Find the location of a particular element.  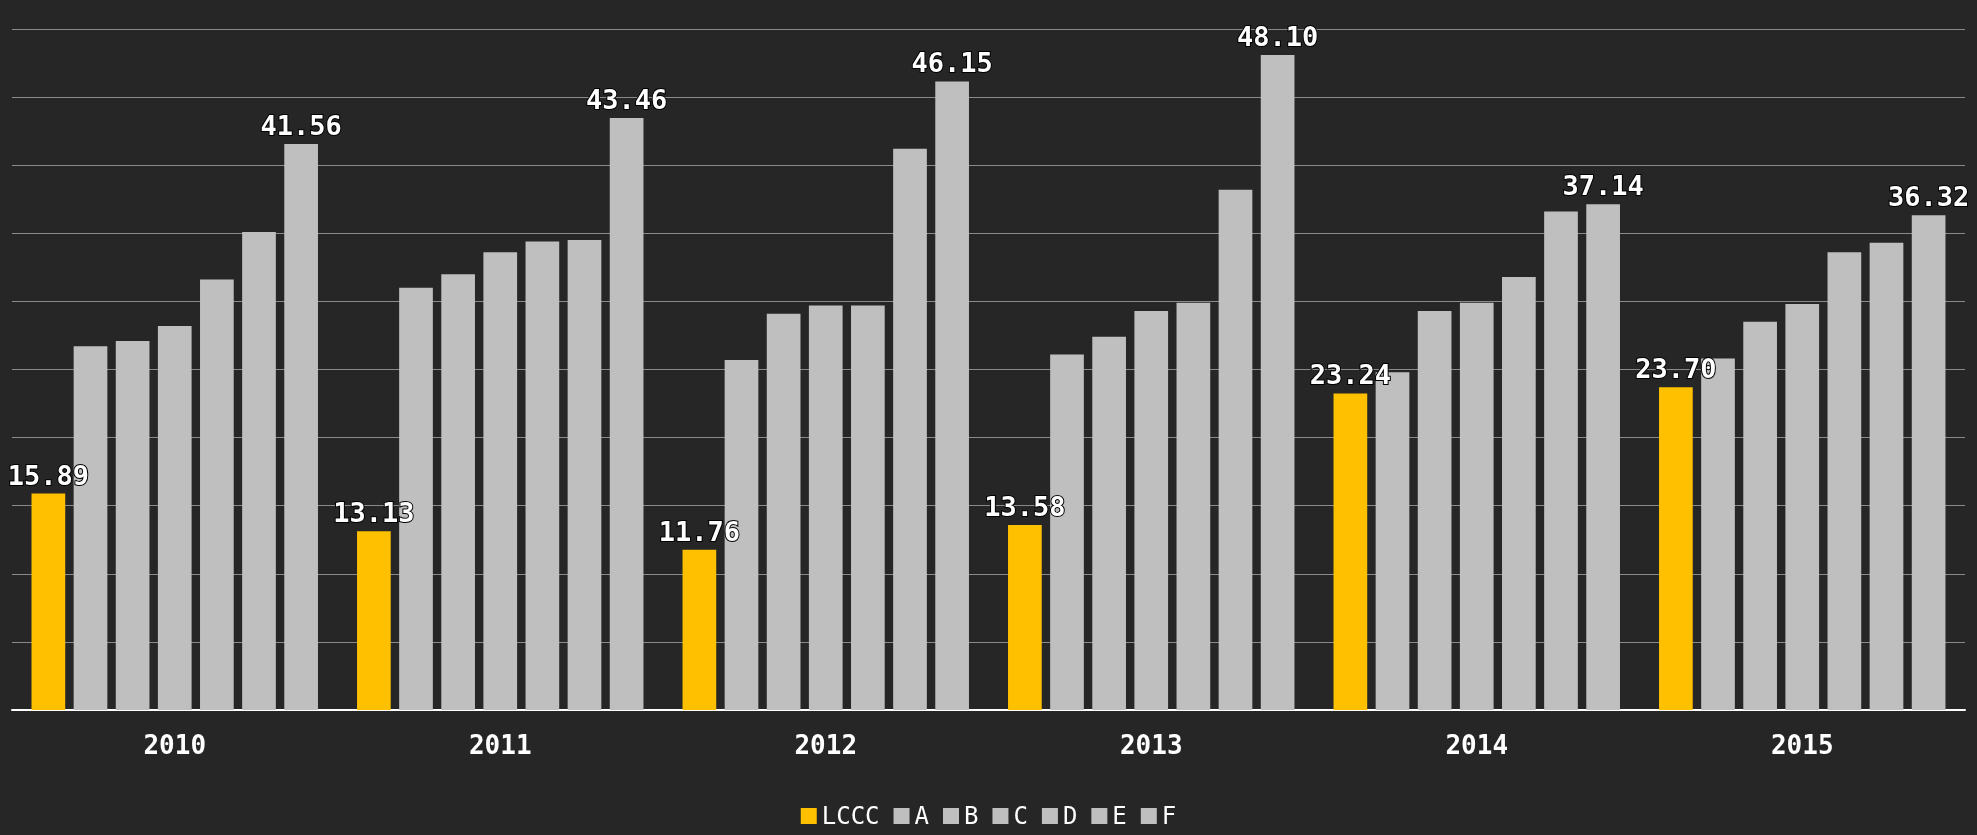

data-label: 46.15 is located at coordinates (952, 63).